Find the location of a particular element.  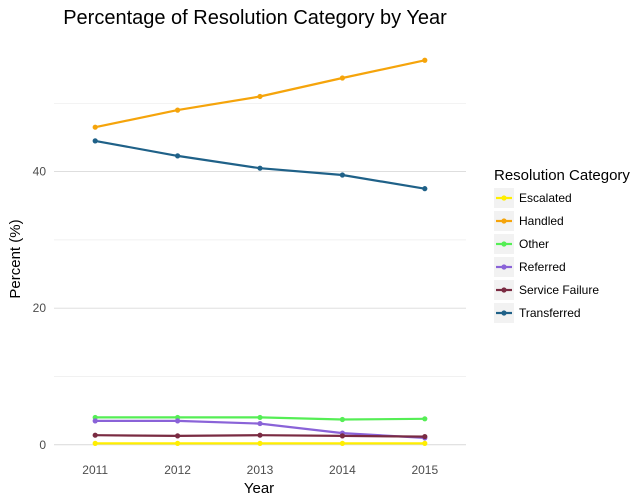

series-line-handled is located at coordinates (260, 94).